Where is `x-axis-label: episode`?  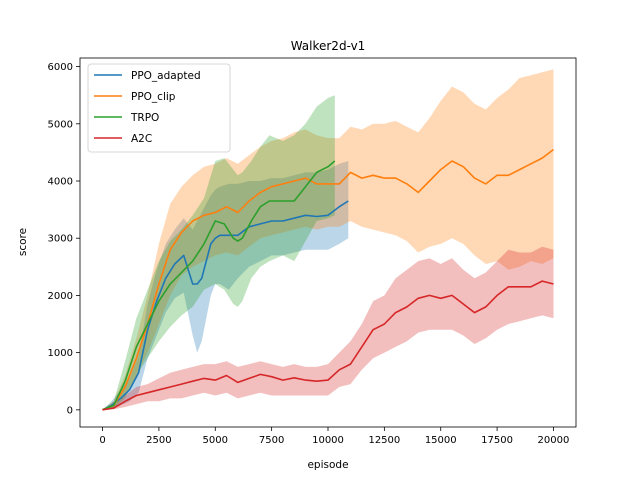
x-axis-label: episode is located at coordinates (327, 465).